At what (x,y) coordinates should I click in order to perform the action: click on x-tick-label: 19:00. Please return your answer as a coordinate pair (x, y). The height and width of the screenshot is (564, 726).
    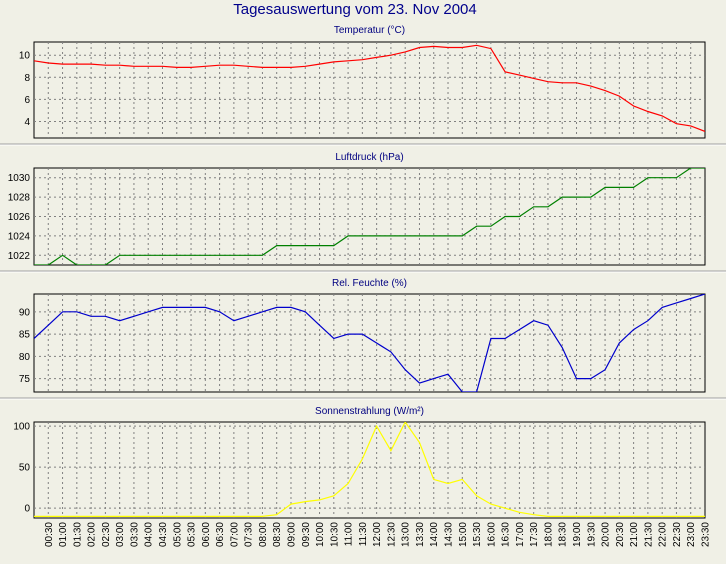
    Looking at the image, I should click on (577, 534).